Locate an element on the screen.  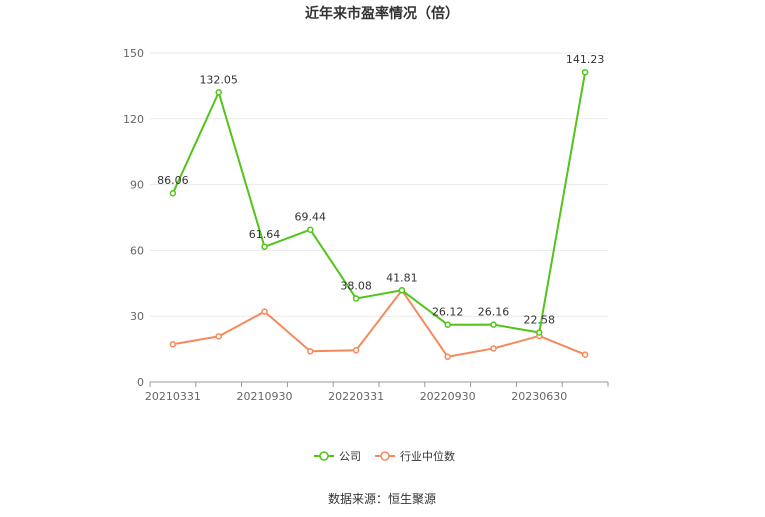
data-label: 41.81 is located at coordinates (402, 277).